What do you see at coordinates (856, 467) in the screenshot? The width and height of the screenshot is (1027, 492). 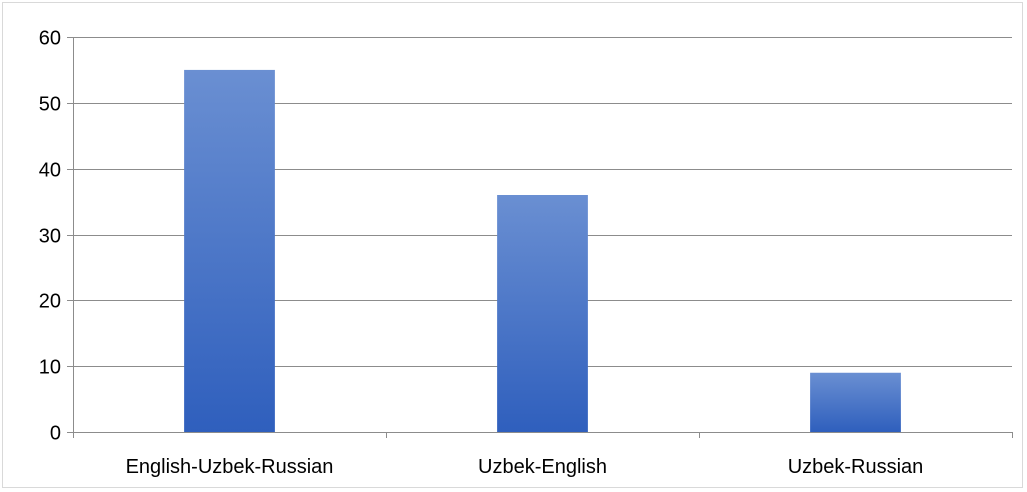 I see `x-tick-label: Uzbek-Russian` at bounding box center [856, 467].